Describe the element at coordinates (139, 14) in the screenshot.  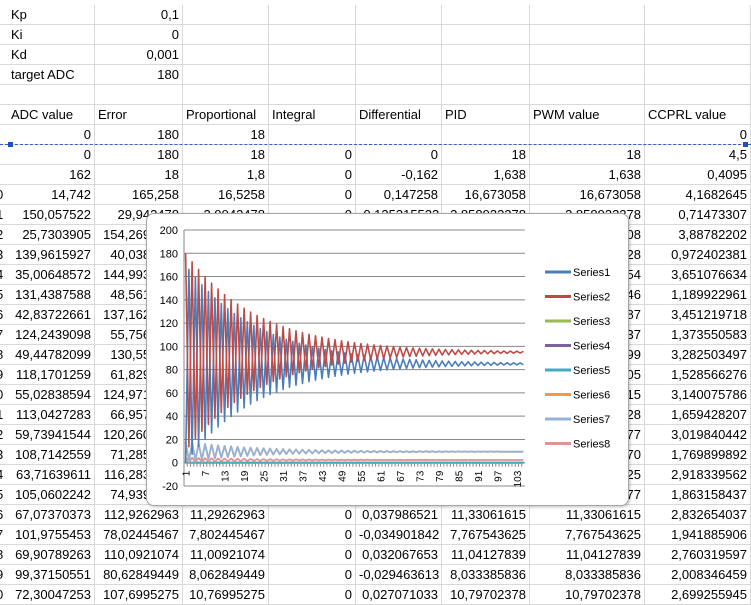
I see `param-value: 0,1` at that location.